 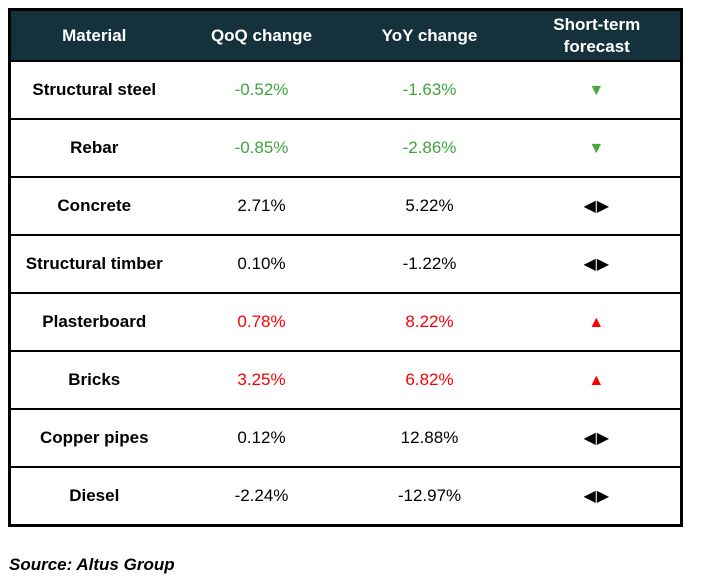 What do you see at coordinates (93, 321) in the screenshot?
I see `material-cell: Plasterboard` at bounding box center [93, 321].